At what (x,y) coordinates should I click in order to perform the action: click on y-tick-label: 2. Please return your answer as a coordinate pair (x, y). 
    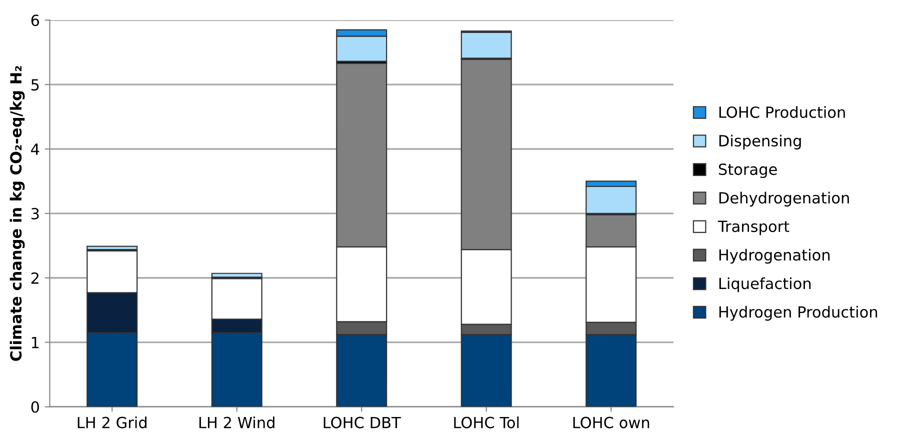
    Looking at the image, I should click on (34, 278).